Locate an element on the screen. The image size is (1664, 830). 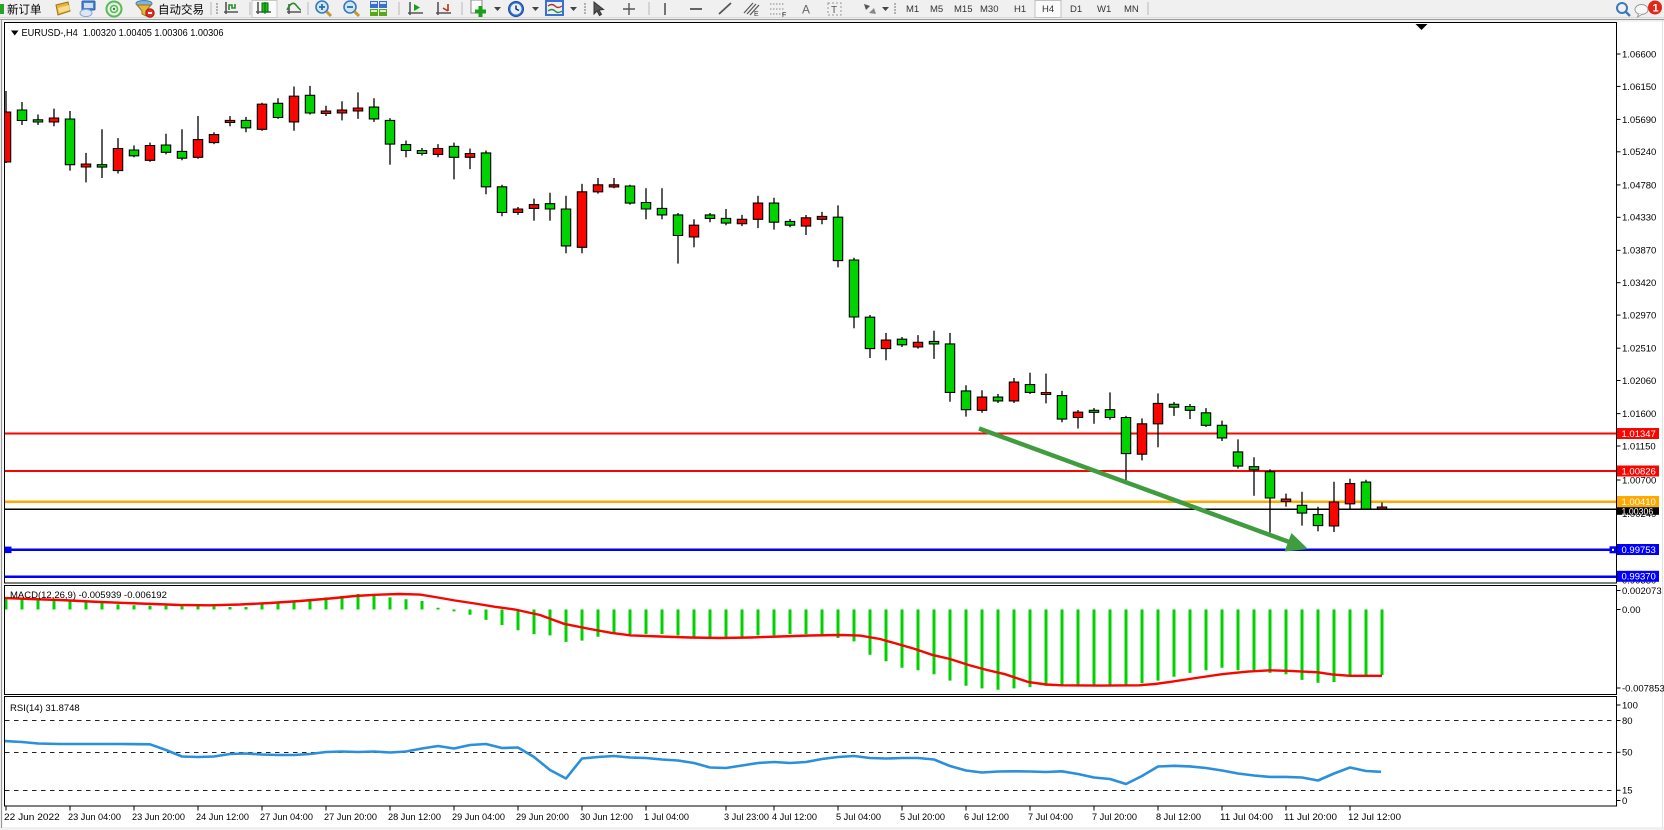
svg-text: 1.01347 is located at coordinates (1639, 434).